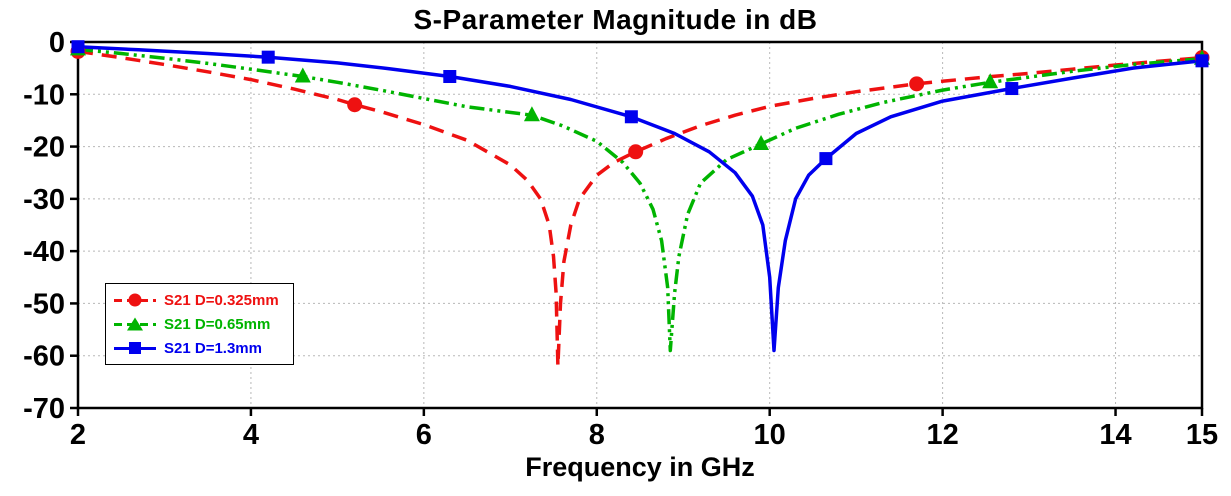  What do you see at coordinates (251, 435) in the screenshot?
I see `x-tick-label: 4` at bounding box center [251, 435].